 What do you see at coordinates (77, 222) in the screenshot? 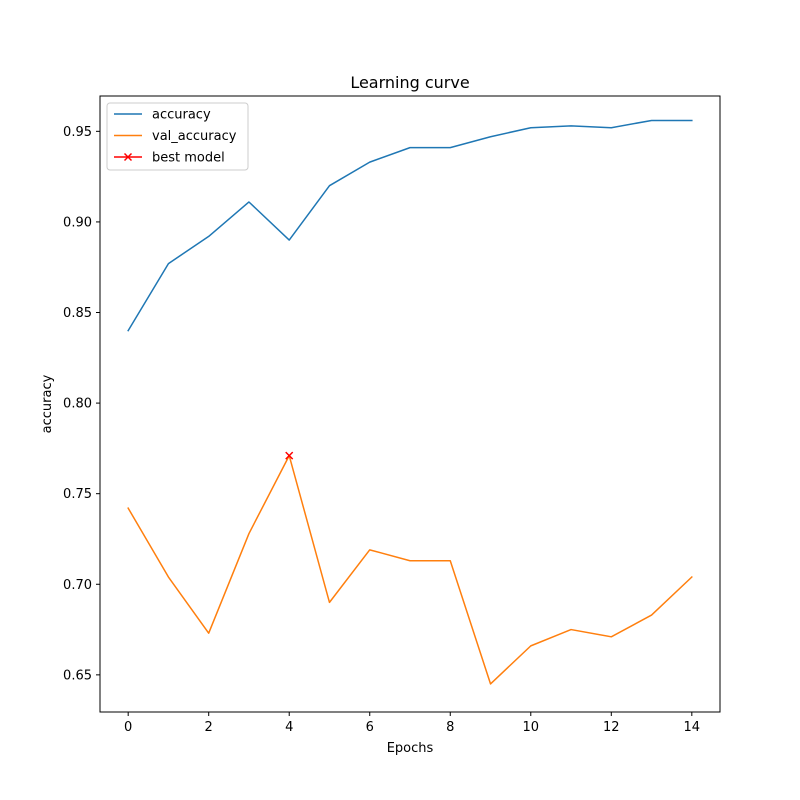
I see `y-tick-label: 0.90` at bounding box center [77, 222].